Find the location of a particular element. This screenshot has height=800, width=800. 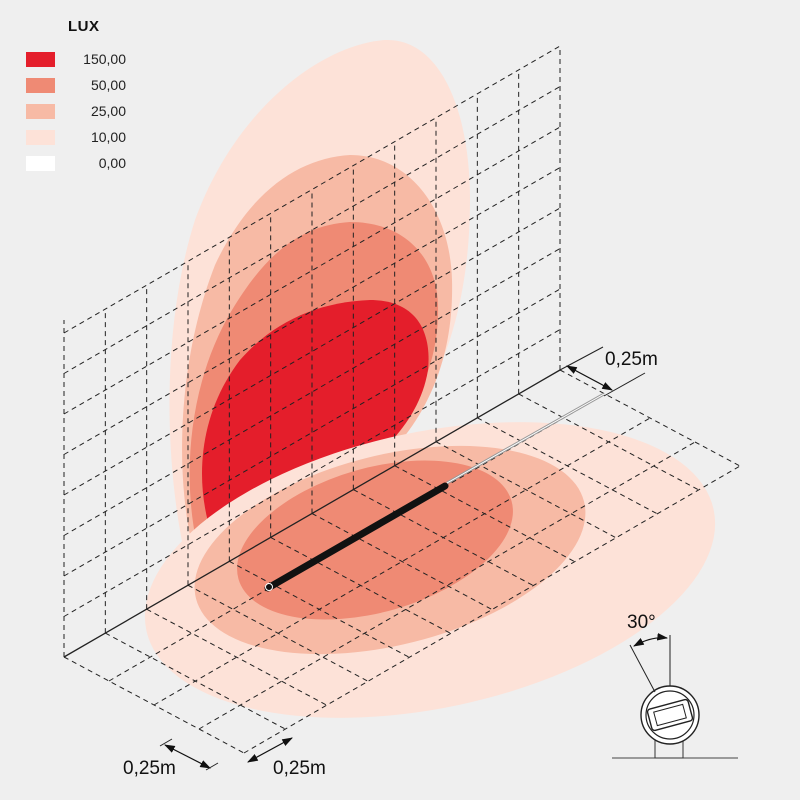

legend-value: 0,00 is located at coordinates (112, 163).